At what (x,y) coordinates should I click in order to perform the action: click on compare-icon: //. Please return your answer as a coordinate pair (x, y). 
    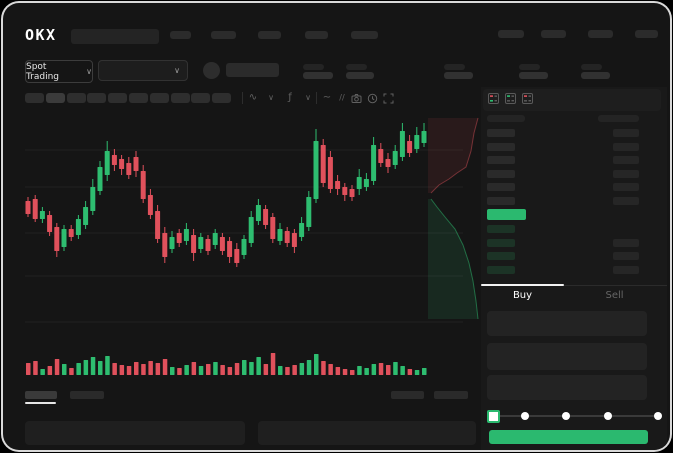
    Looking at the image, I should click on (342, 97).